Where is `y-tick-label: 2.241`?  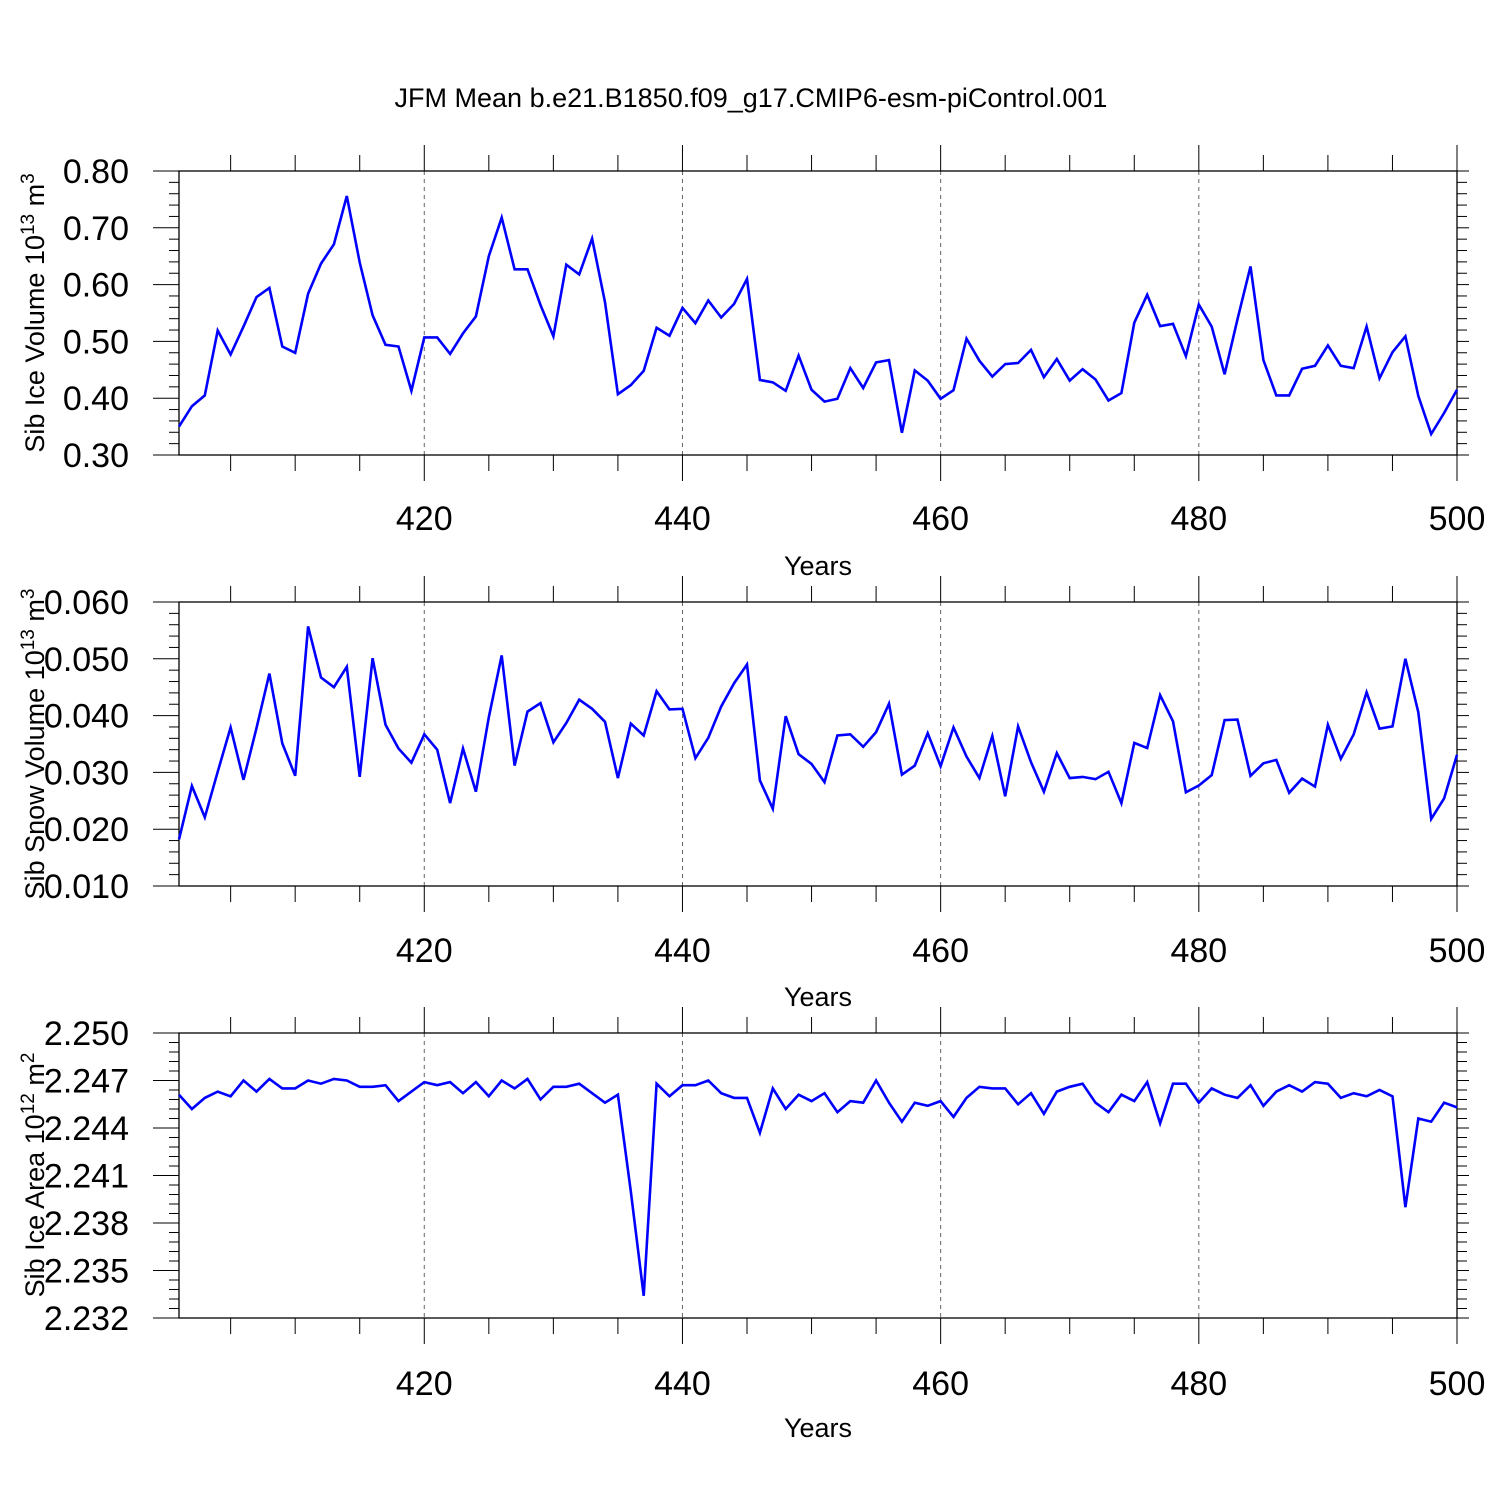
y-tick-label: 2.241 is located at coordinates (86, 1177).